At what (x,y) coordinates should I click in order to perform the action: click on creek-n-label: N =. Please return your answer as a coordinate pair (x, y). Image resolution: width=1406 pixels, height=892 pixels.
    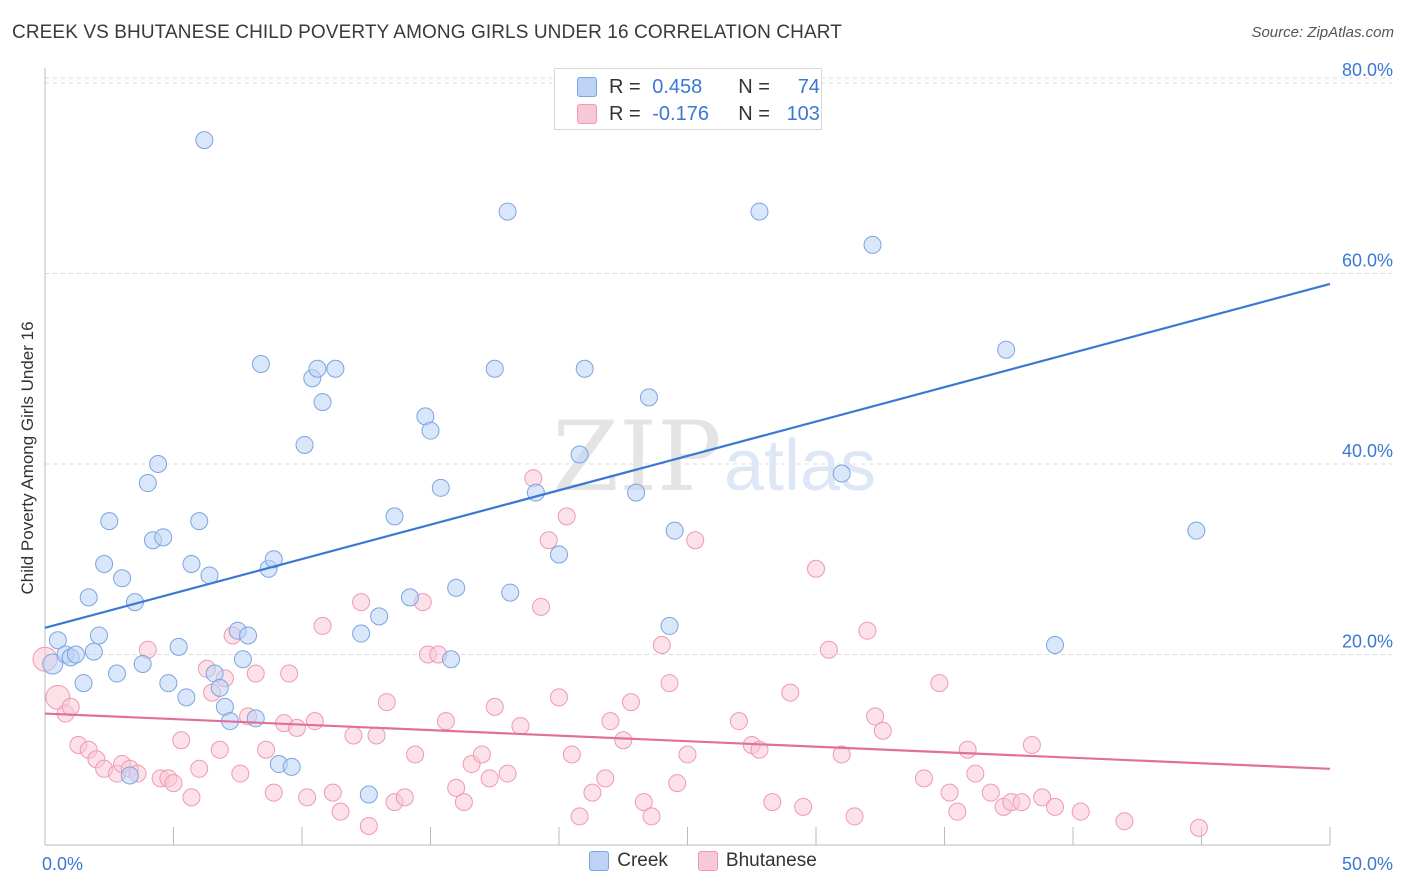
    Looking at the image, I should click on (754, 86).